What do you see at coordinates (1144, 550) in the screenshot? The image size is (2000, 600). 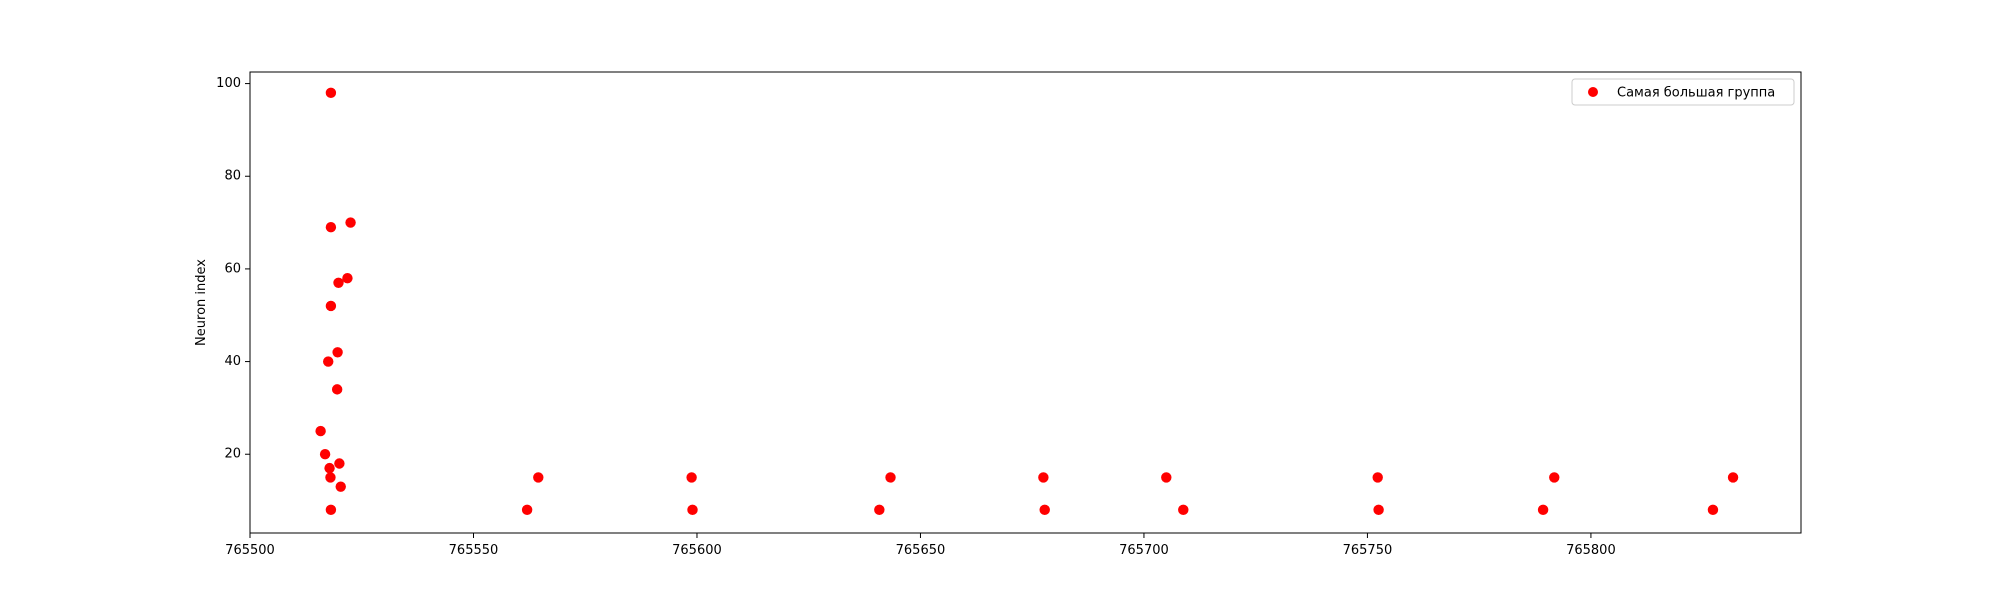 I see `x-tick-label: 765700` at bounding box center [1144, 550].